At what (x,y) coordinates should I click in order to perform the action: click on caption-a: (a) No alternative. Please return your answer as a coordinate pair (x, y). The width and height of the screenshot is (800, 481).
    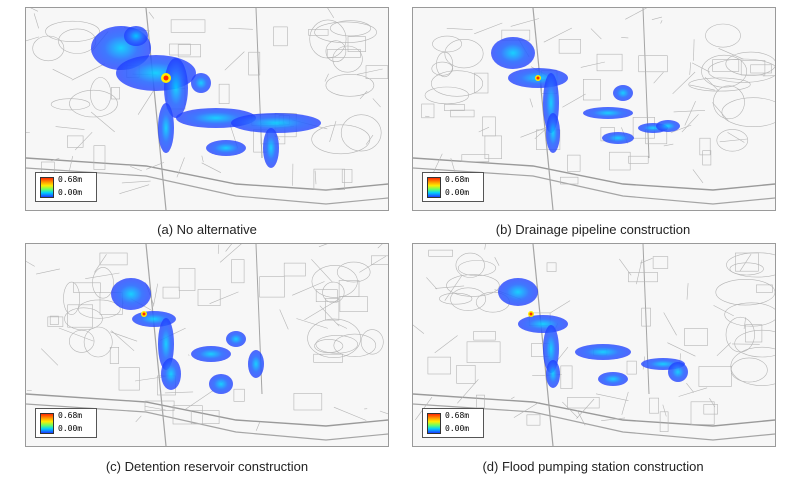
    Looking at the image, I should click on (207, 229).